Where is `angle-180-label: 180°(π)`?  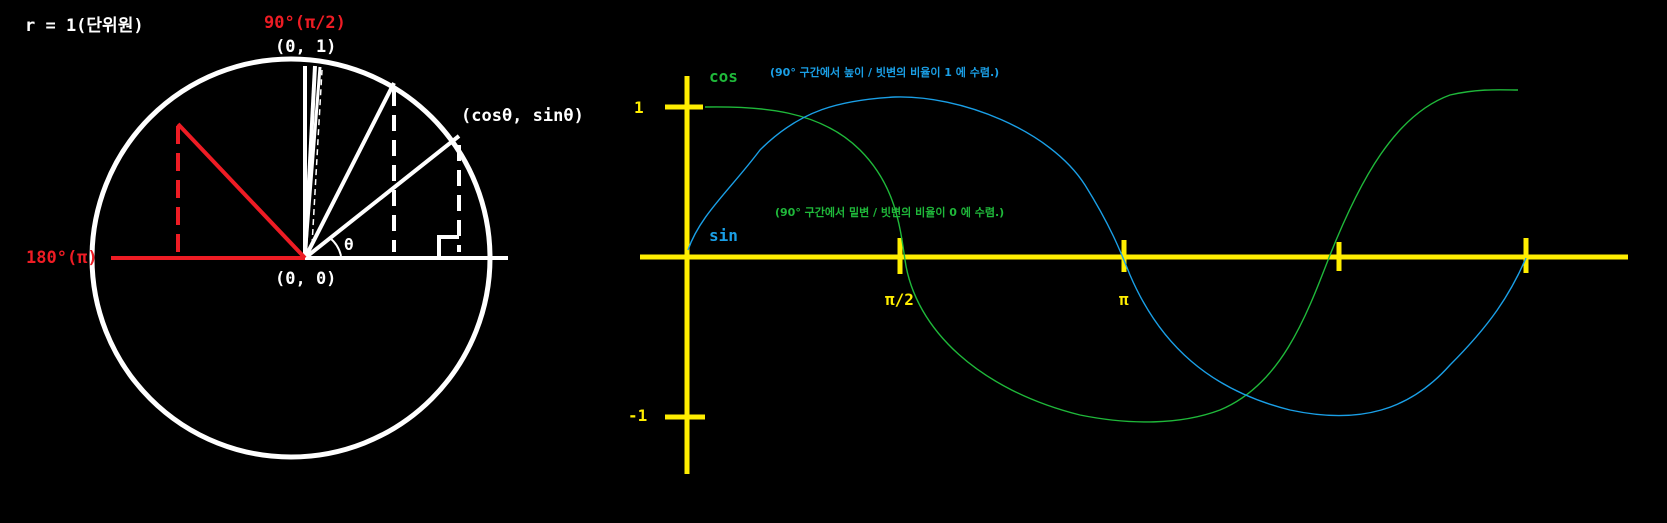
angle-180-label: 180°(π) is located at coordinates (62, 258).